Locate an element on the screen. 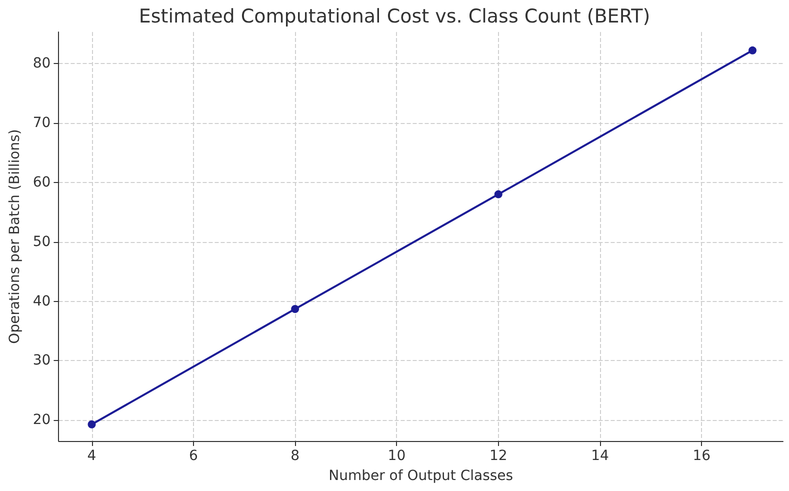 Image resolution: width=789 pixels, height=491 pixels. y-tick-label: 50 is located at coordinates (41, 242).